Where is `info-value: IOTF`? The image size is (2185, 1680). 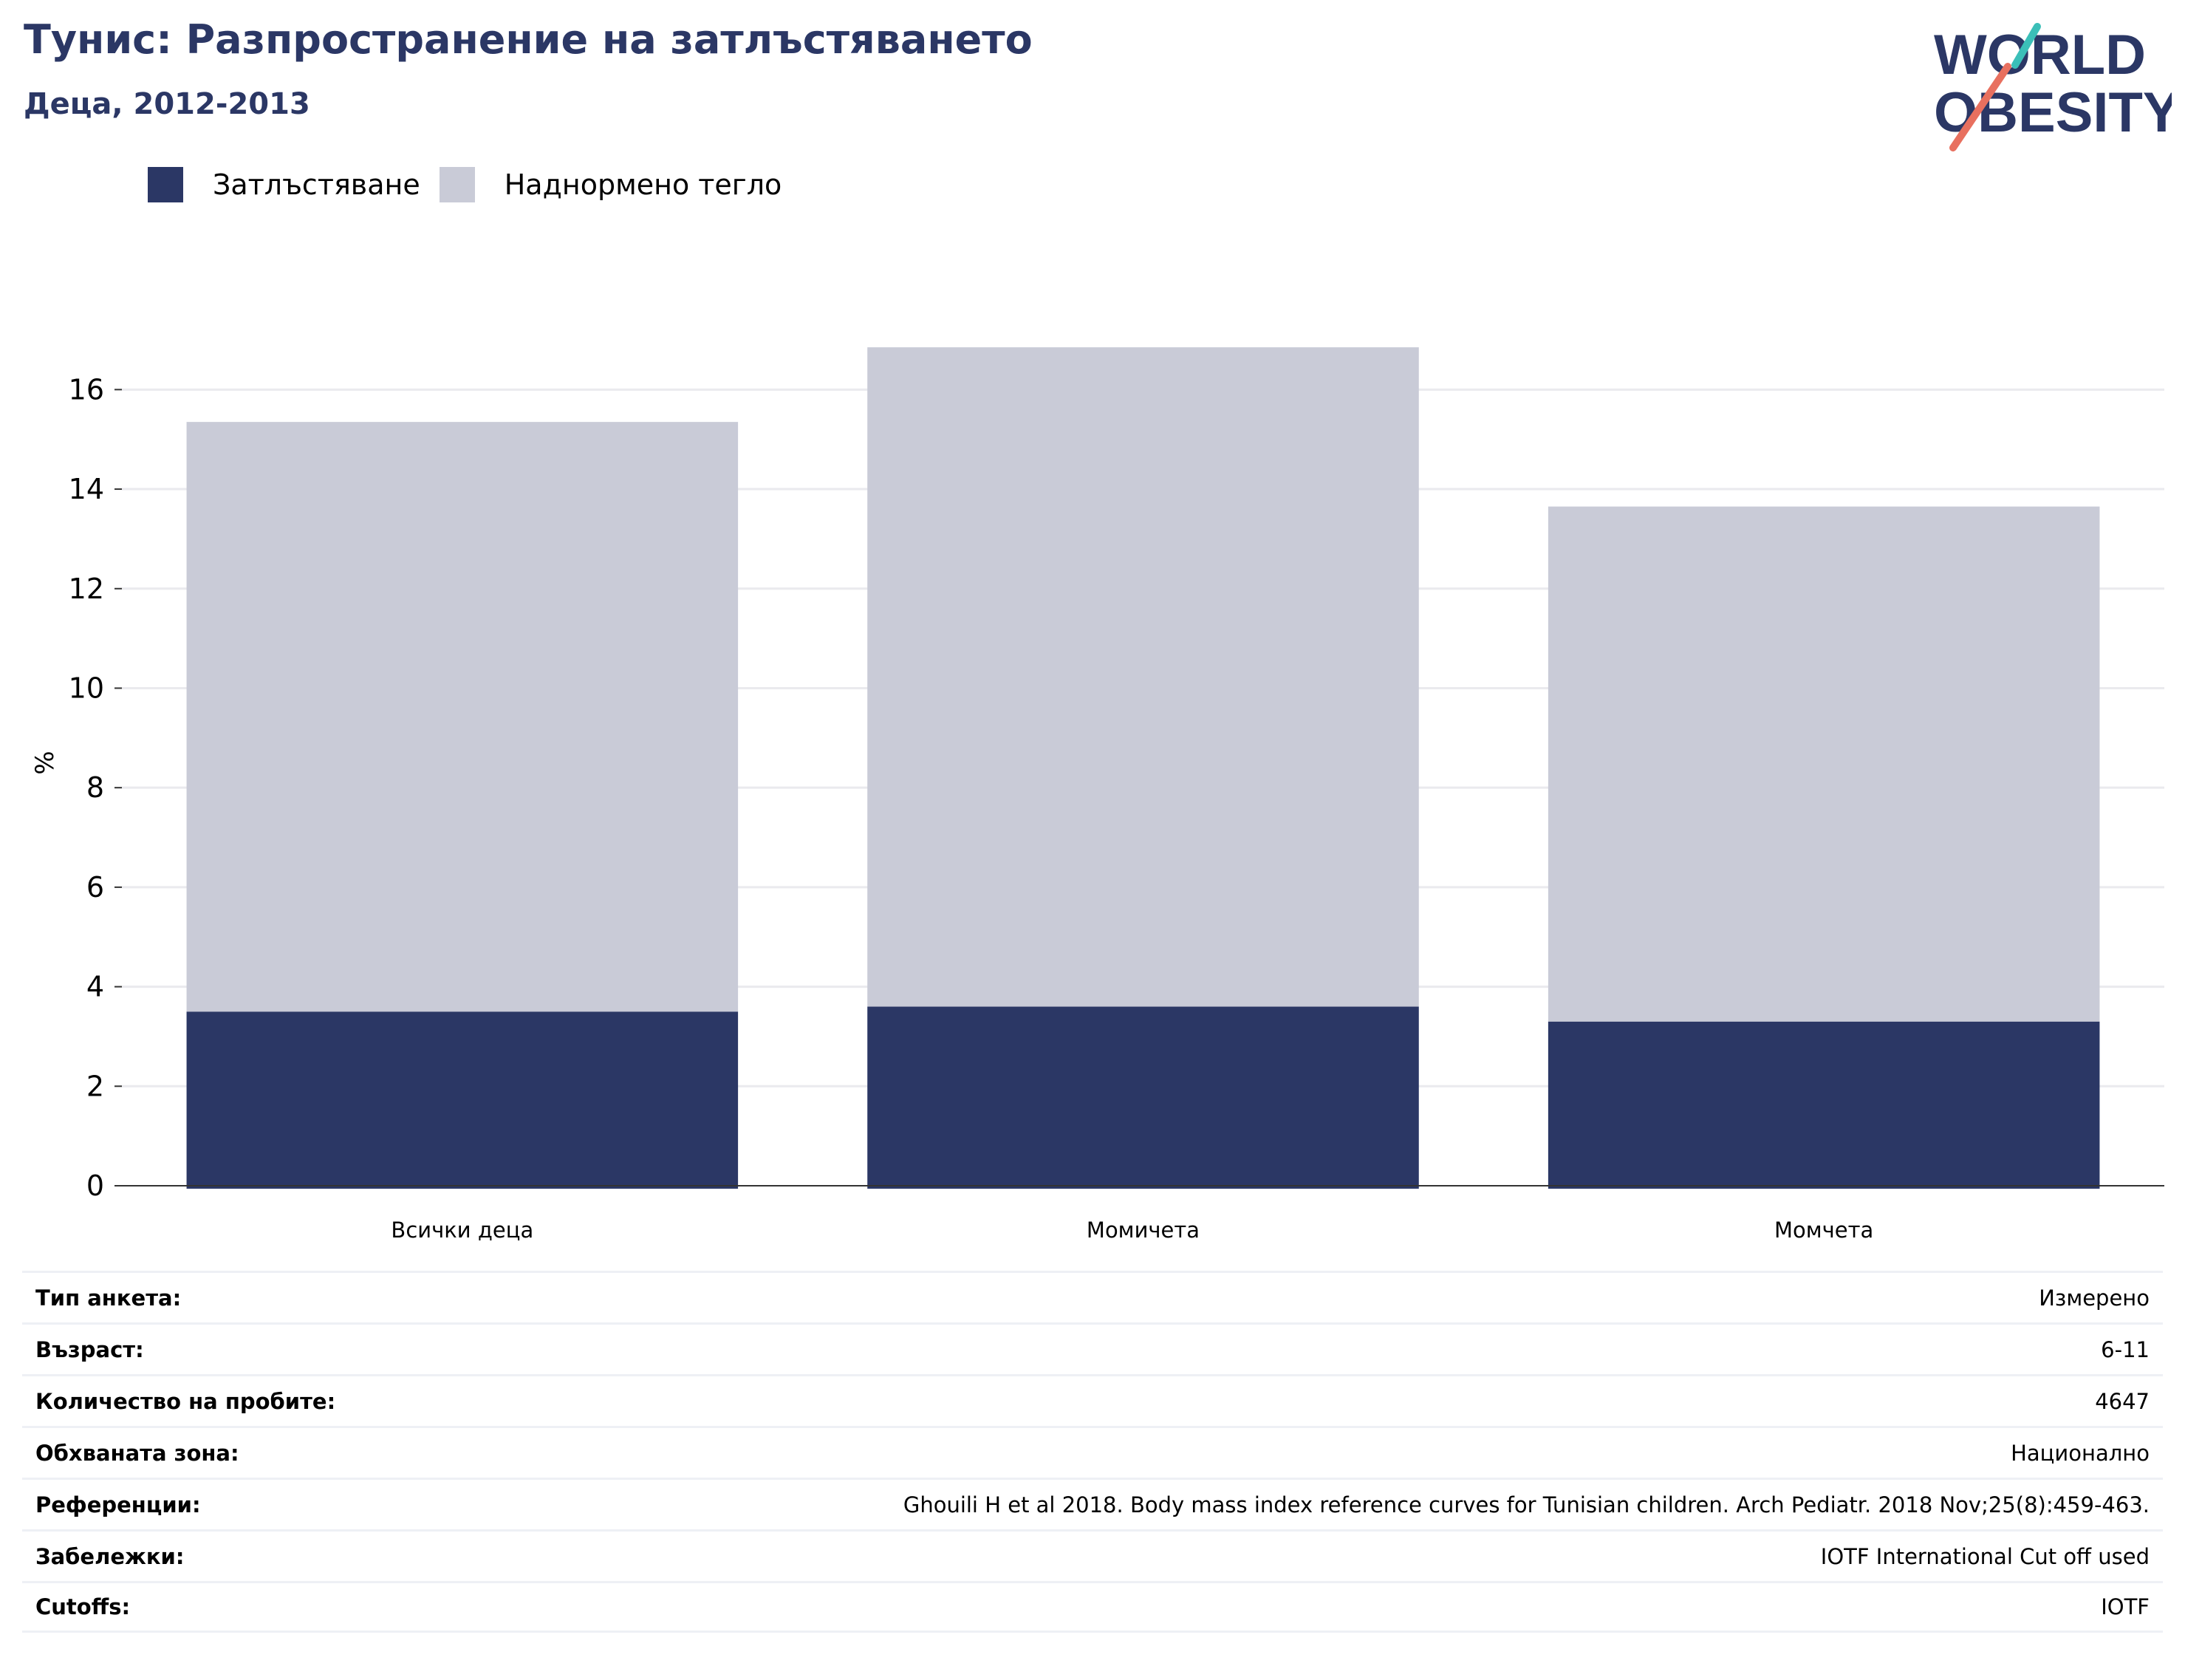 info-value: IOTF is located at coordinates (2125, 1607).